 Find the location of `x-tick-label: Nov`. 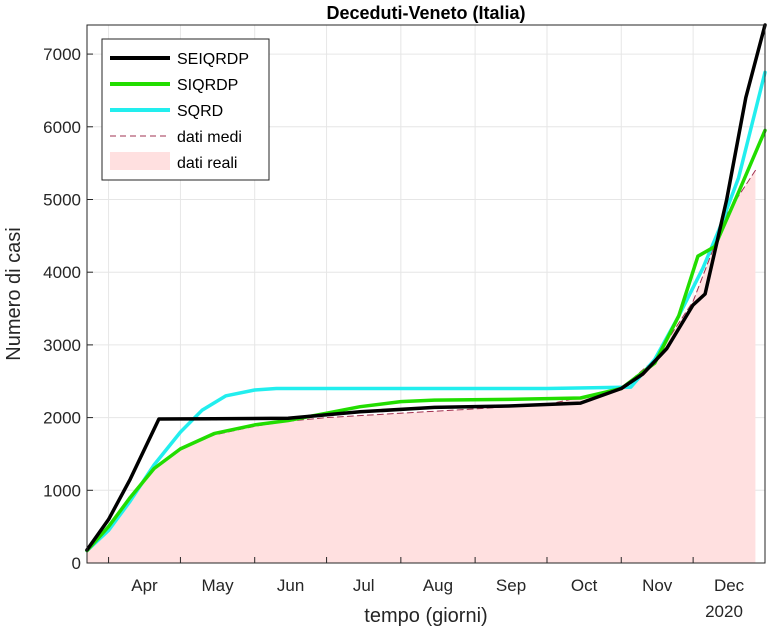

x-tick-label: Nov is located at coordinates (657, 585).